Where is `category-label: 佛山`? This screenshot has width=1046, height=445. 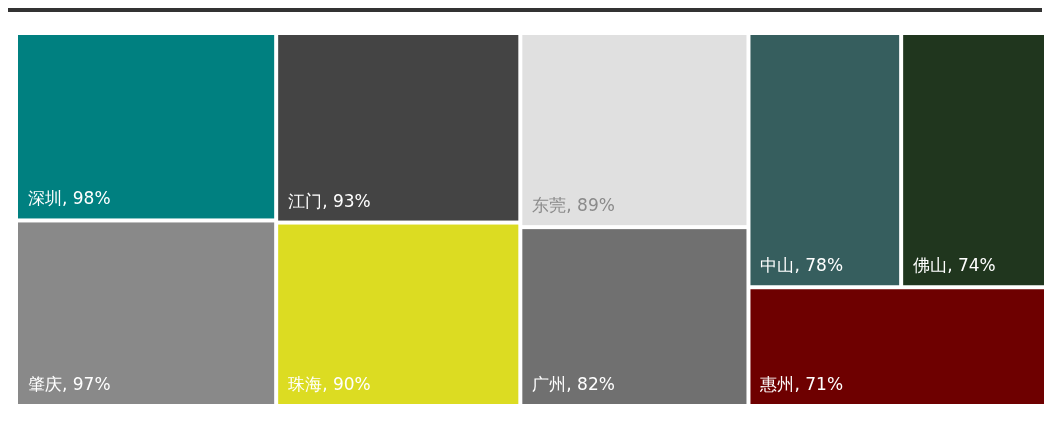 category-label: 佛山 is located at coordinates (930, 265).